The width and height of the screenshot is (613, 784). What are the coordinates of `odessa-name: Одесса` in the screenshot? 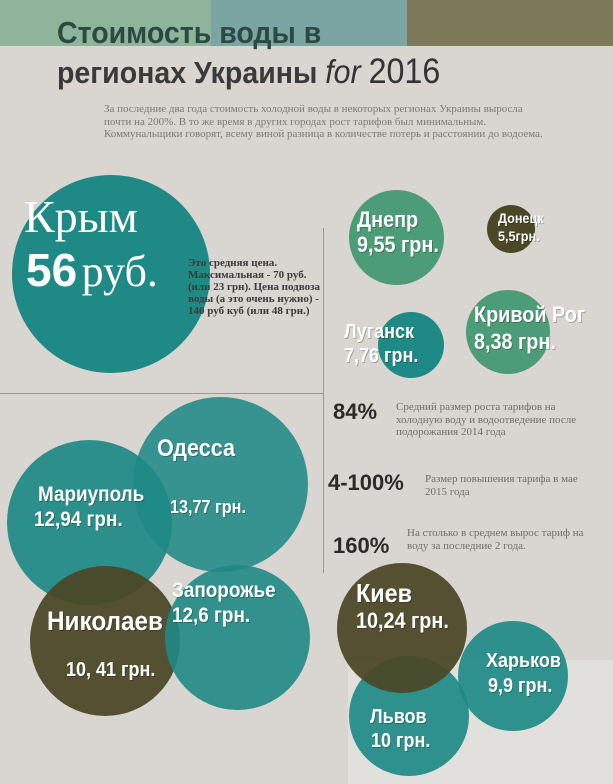 It's located at (196, 448).